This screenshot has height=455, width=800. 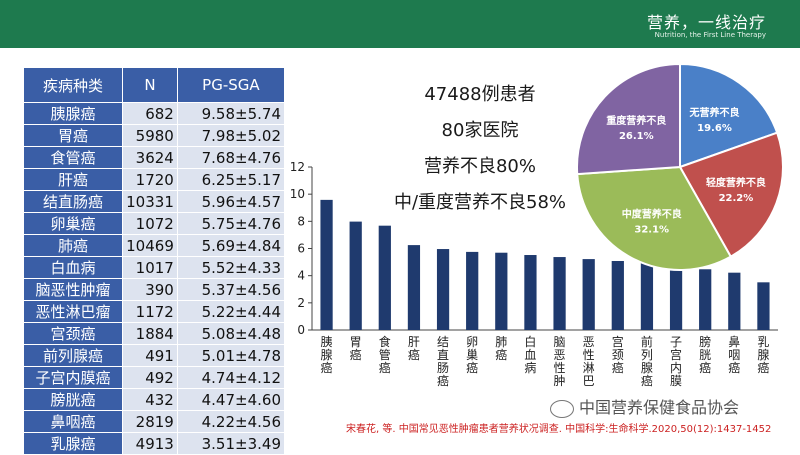 I want to click on watermark-text: 中国营养保健食品协会, so click(x=659, y=407).